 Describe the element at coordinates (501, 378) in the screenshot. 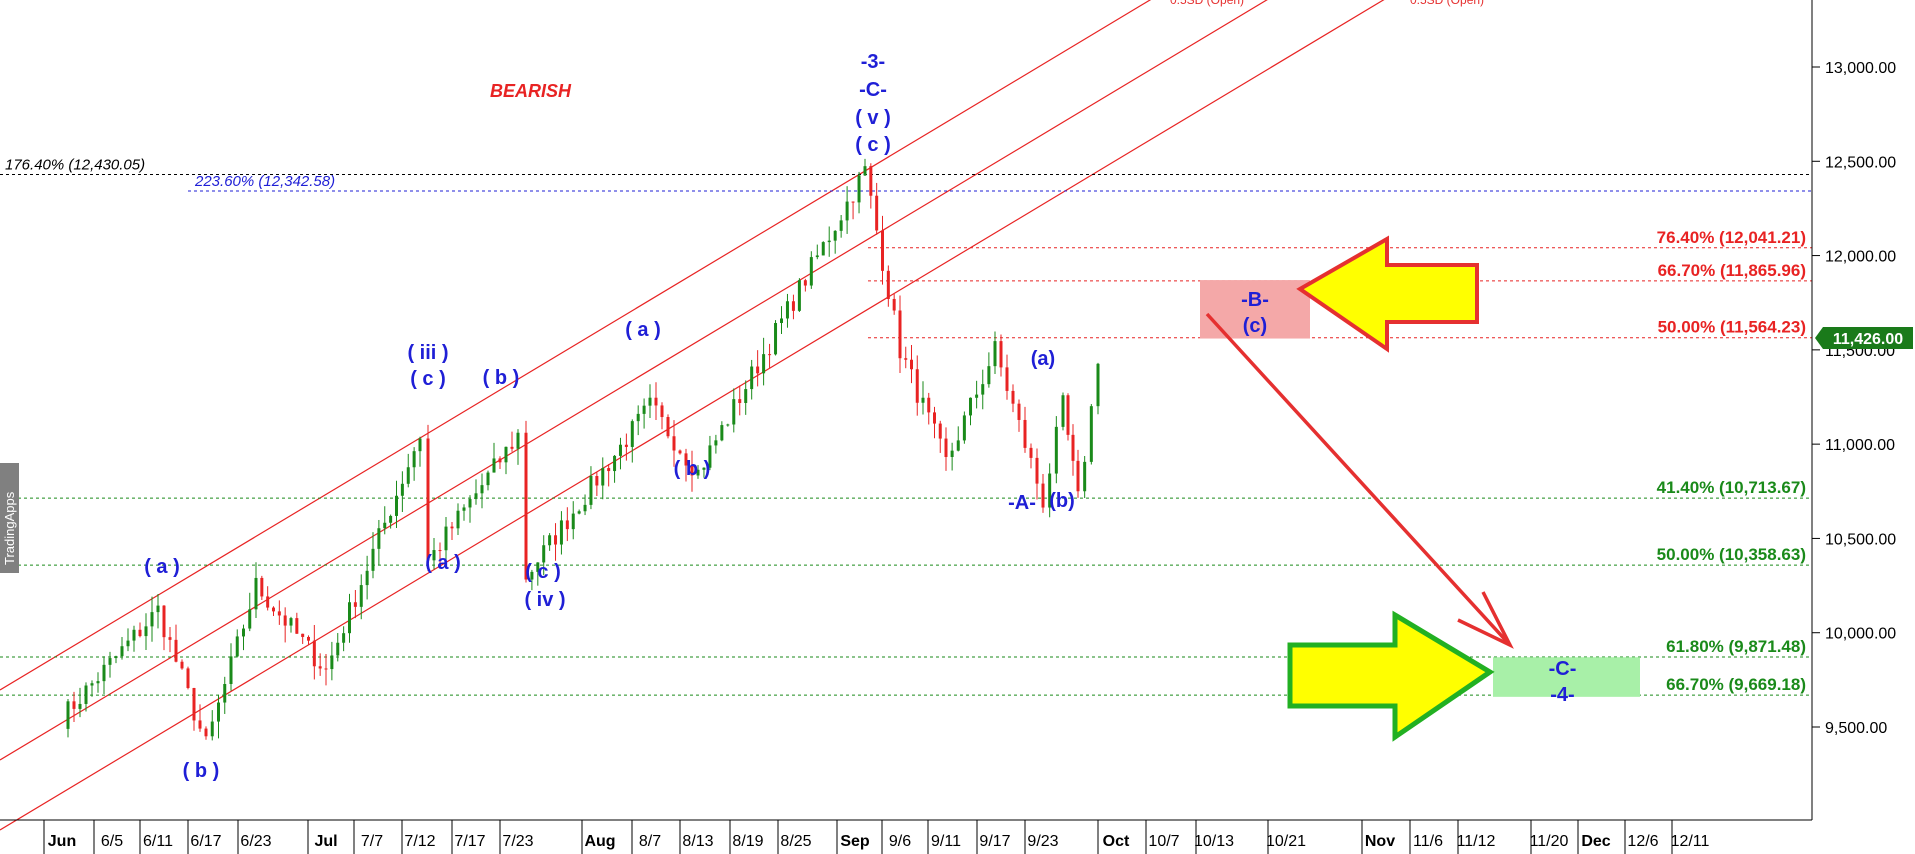

I see `wave-label: ( b )` at that location.